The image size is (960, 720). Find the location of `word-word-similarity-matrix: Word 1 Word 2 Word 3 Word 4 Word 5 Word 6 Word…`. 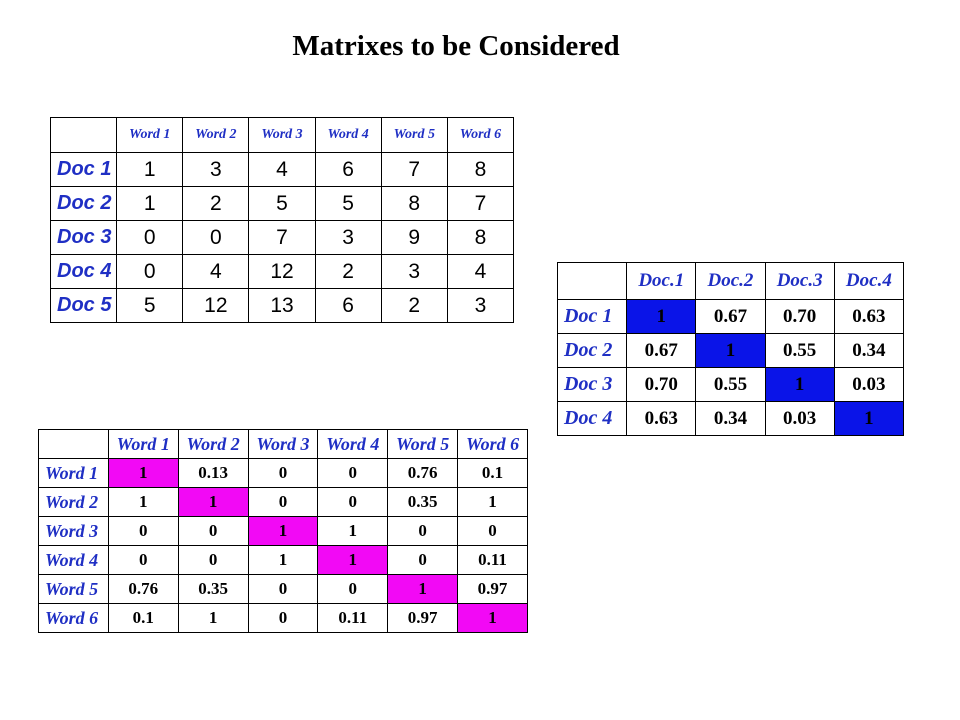

word-word-similarity-matrix: Word 1 Word 2 Word 3 Word 4 Word 5 Word 6 Word… is located at coordinates (283, 531).